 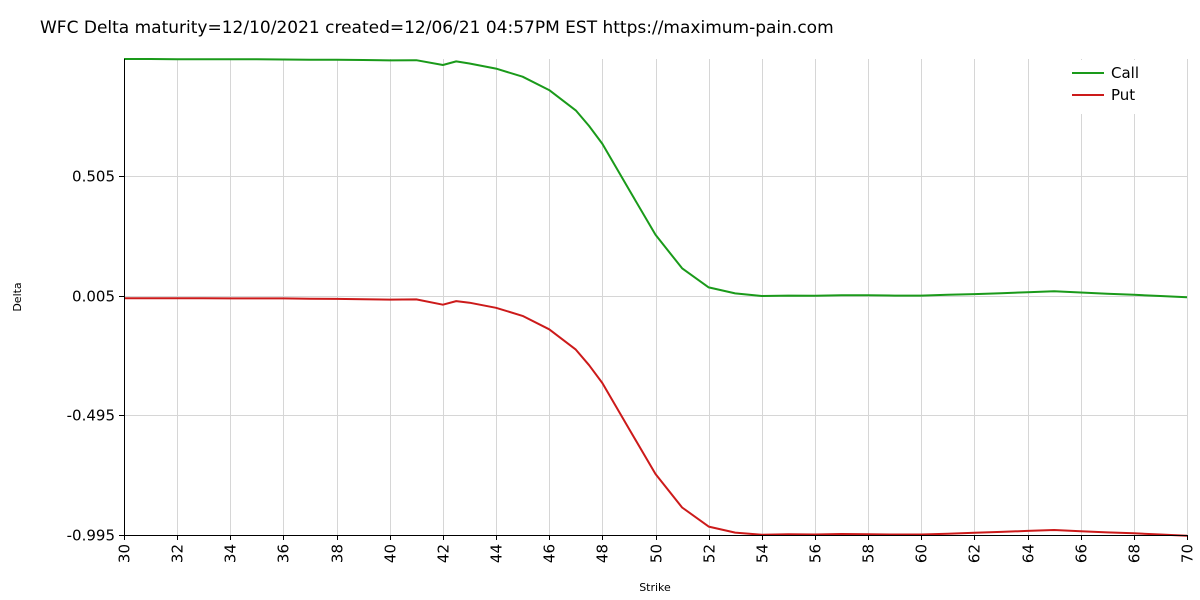 I want to click on x-tick-label: 42, so click(x=444, y=553).